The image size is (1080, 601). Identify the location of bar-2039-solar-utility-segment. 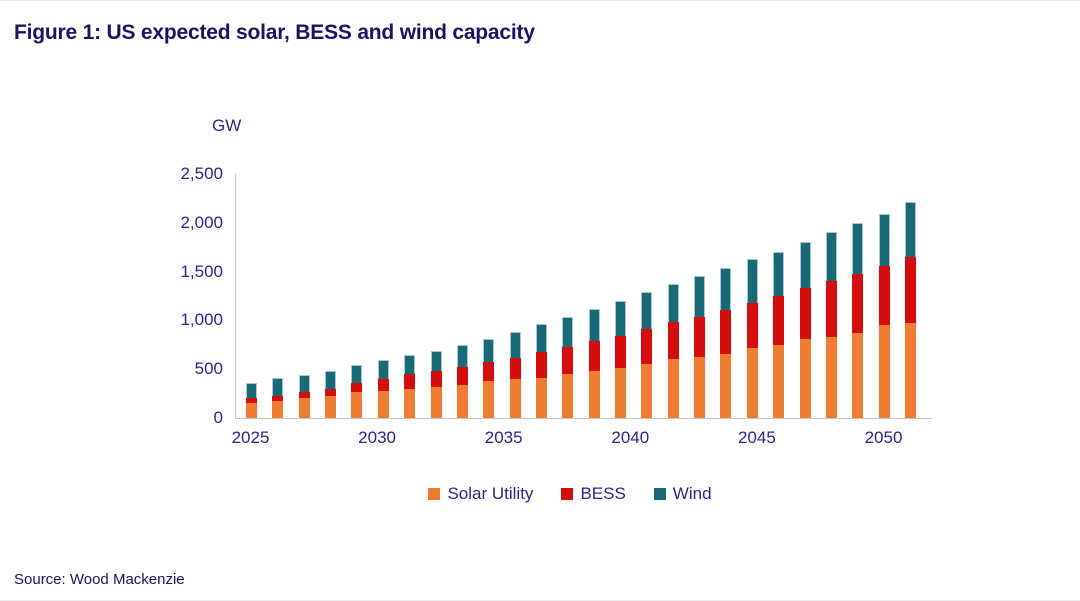
(621, 392).